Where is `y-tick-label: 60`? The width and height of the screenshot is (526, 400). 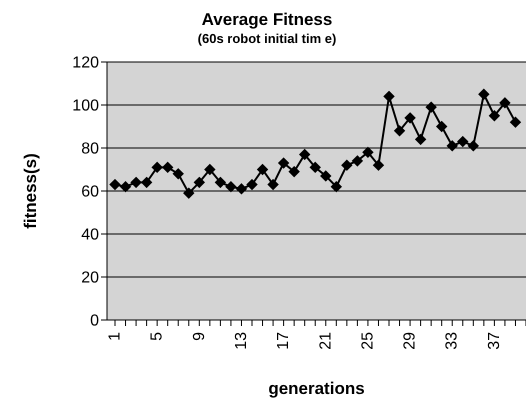 y-tick-label: 60 is located at coordinates (90, 192).